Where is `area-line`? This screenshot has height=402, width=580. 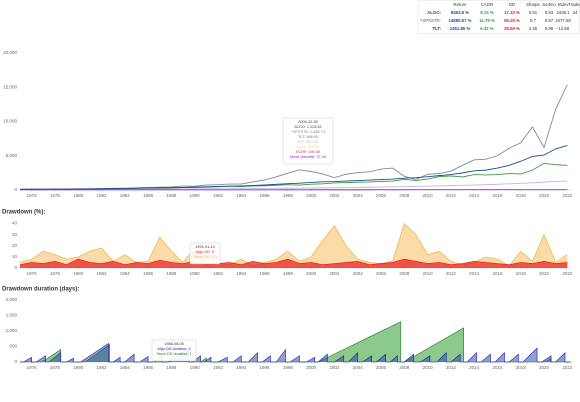 area-line is located at coordinates (295, 352).